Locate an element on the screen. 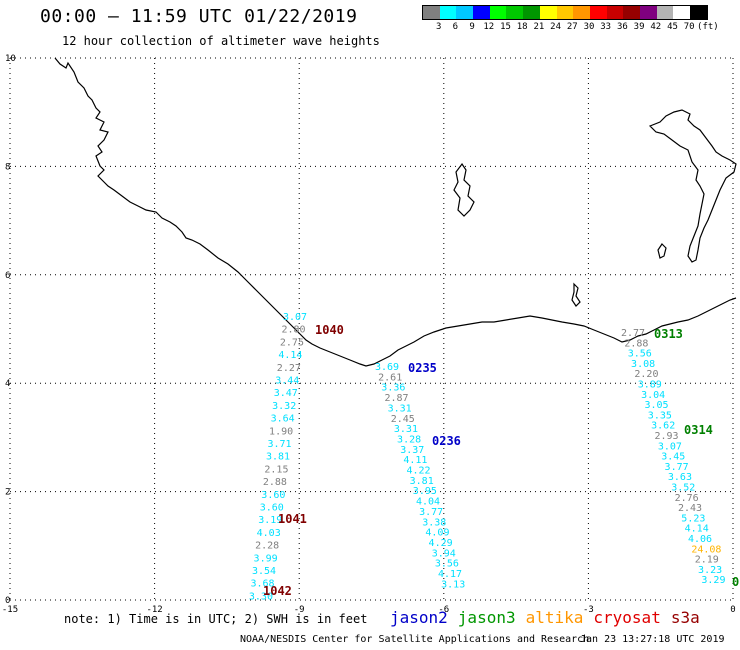  legend-item-cryosat: cryosat is located at coordinates (627, 617).